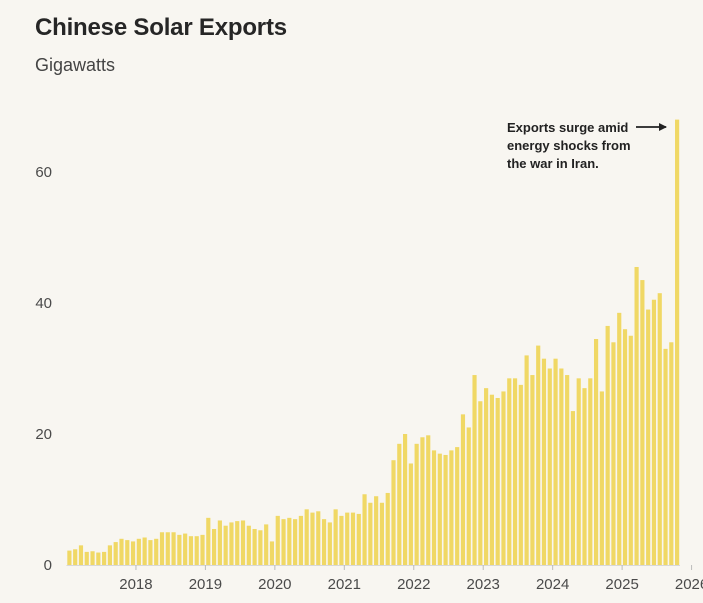 This screenshot has width=703, height=603. Describe the element at coordinates (569, 145) in the screenshot. I see `annotation-text: energy shocks from` at that location.